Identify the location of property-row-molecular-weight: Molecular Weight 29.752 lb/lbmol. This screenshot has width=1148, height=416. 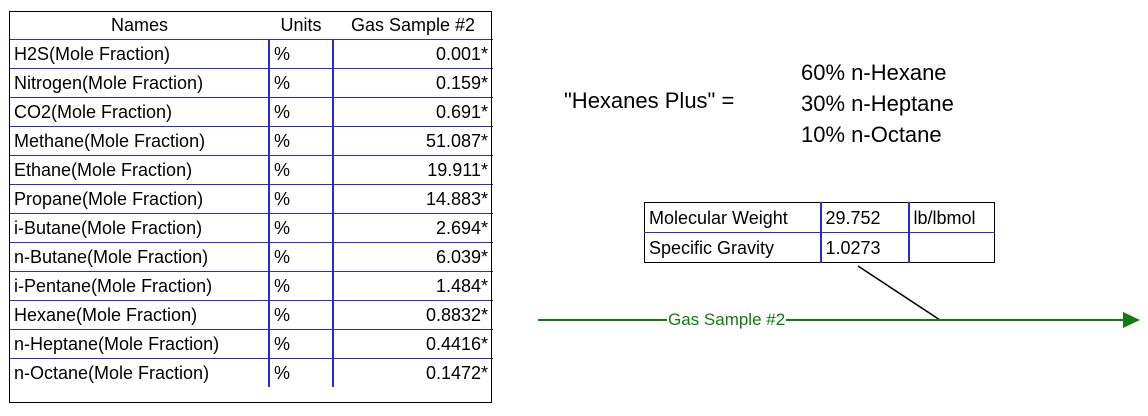
(819, 217).